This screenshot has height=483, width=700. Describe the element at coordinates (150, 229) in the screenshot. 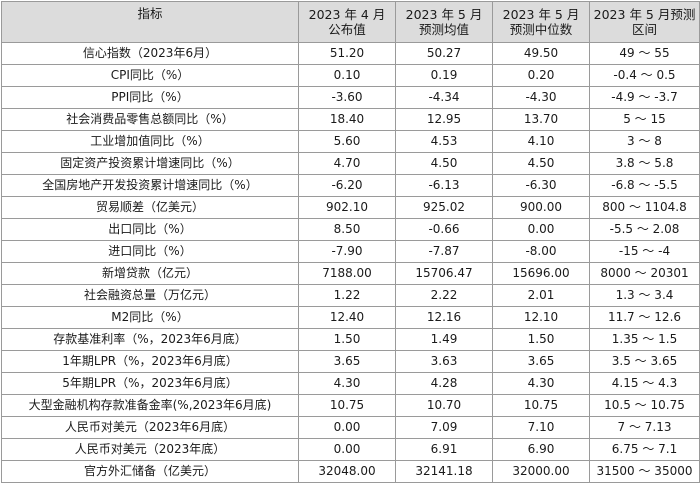

I see `cell-indicator: 出口同比（%）` at that location.